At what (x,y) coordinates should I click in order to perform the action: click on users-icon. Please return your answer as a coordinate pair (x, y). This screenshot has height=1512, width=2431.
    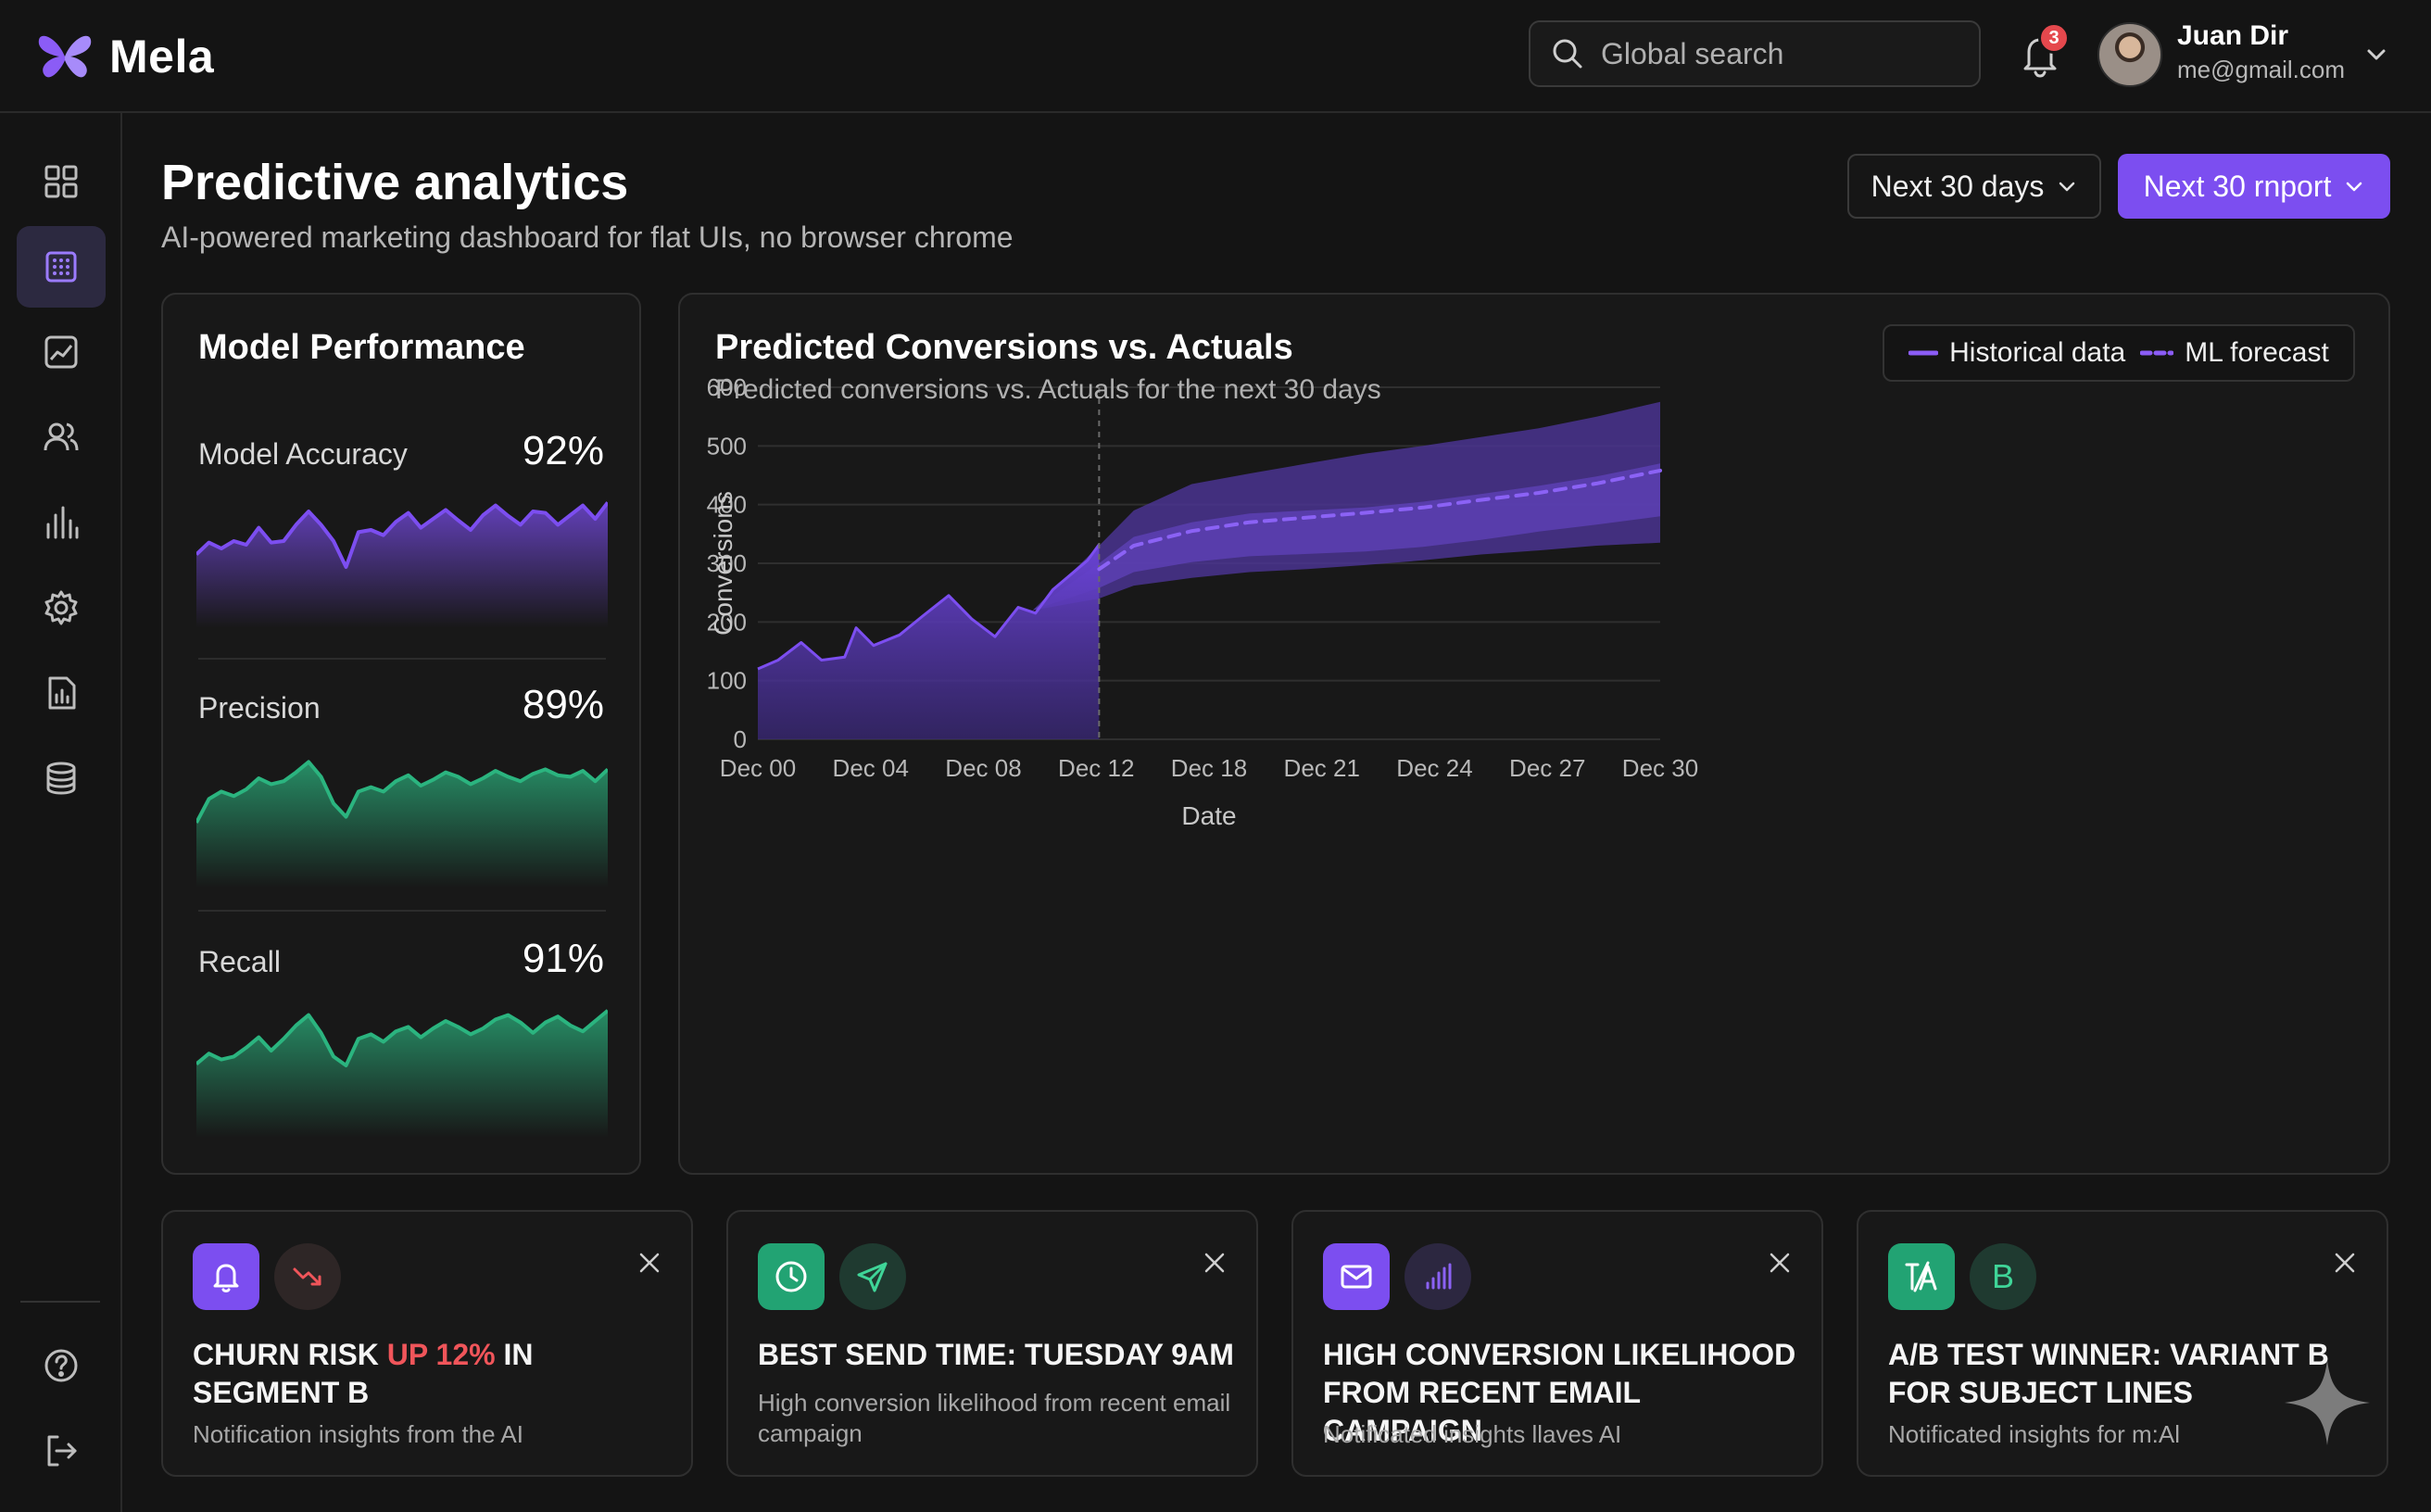
    Looking at the image, I should click on (61, 436).